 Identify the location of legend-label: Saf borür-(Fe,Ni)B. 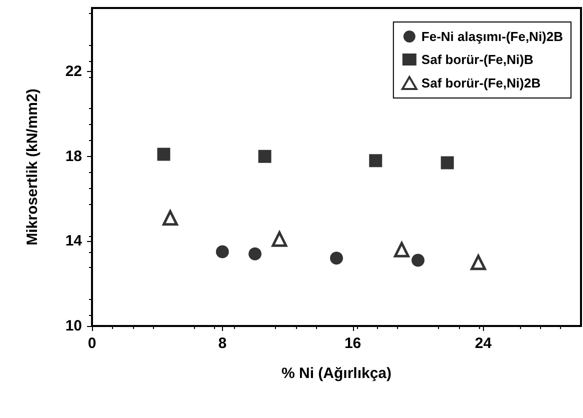
(477, 59).